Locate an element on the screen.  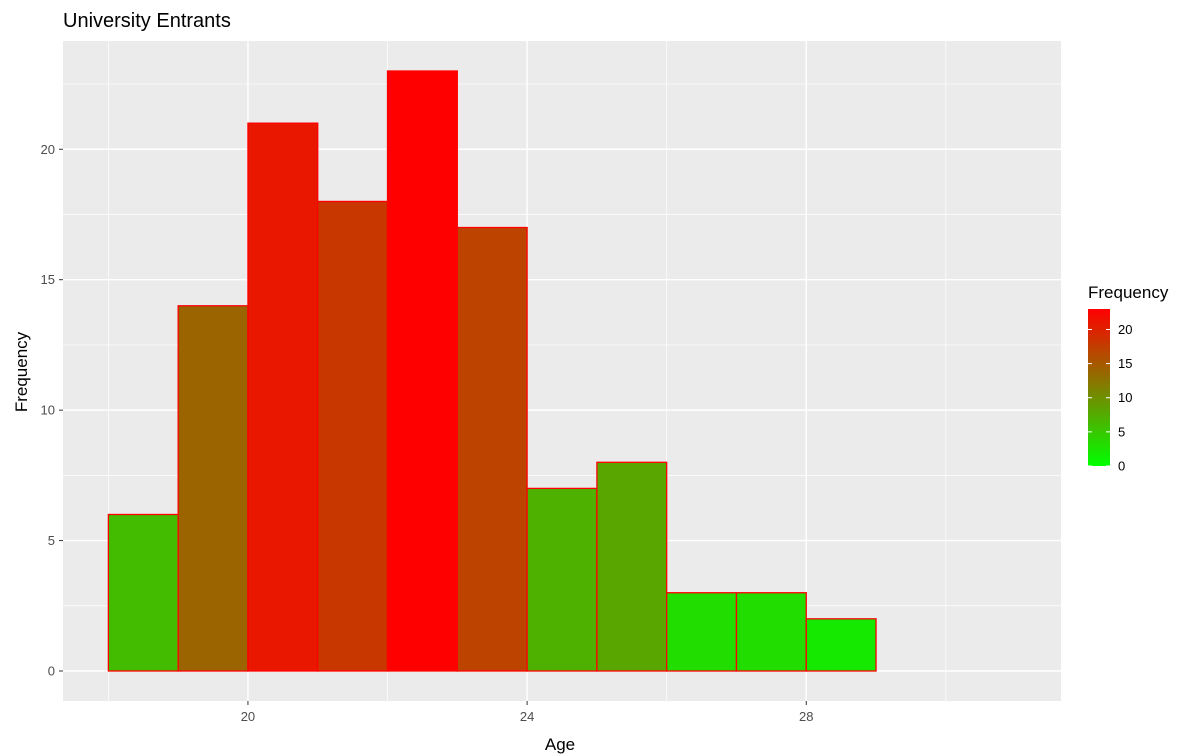
legend-tick-label: 20 is located at coordinates (1125, 329).